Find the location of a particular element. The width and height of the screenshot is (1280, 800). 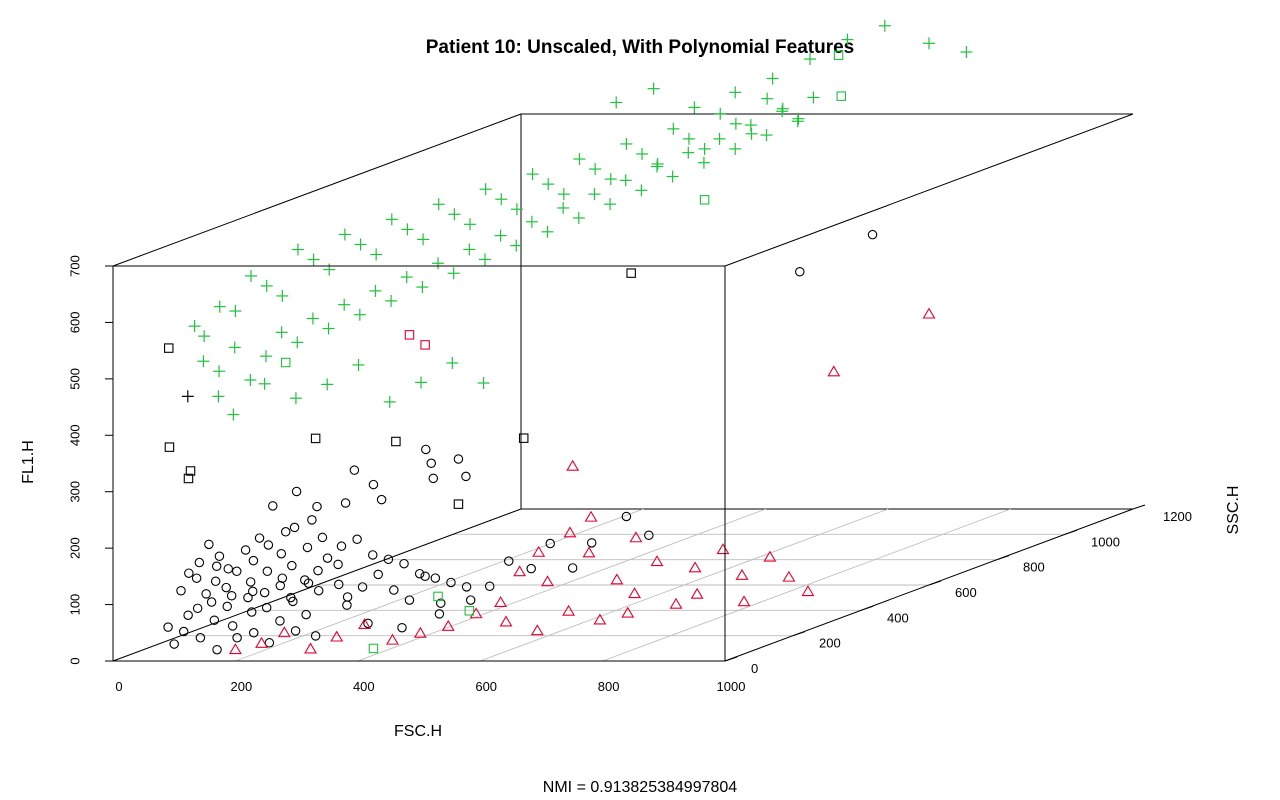

z-tick-label: 600 is located at coordinates (75, 323).